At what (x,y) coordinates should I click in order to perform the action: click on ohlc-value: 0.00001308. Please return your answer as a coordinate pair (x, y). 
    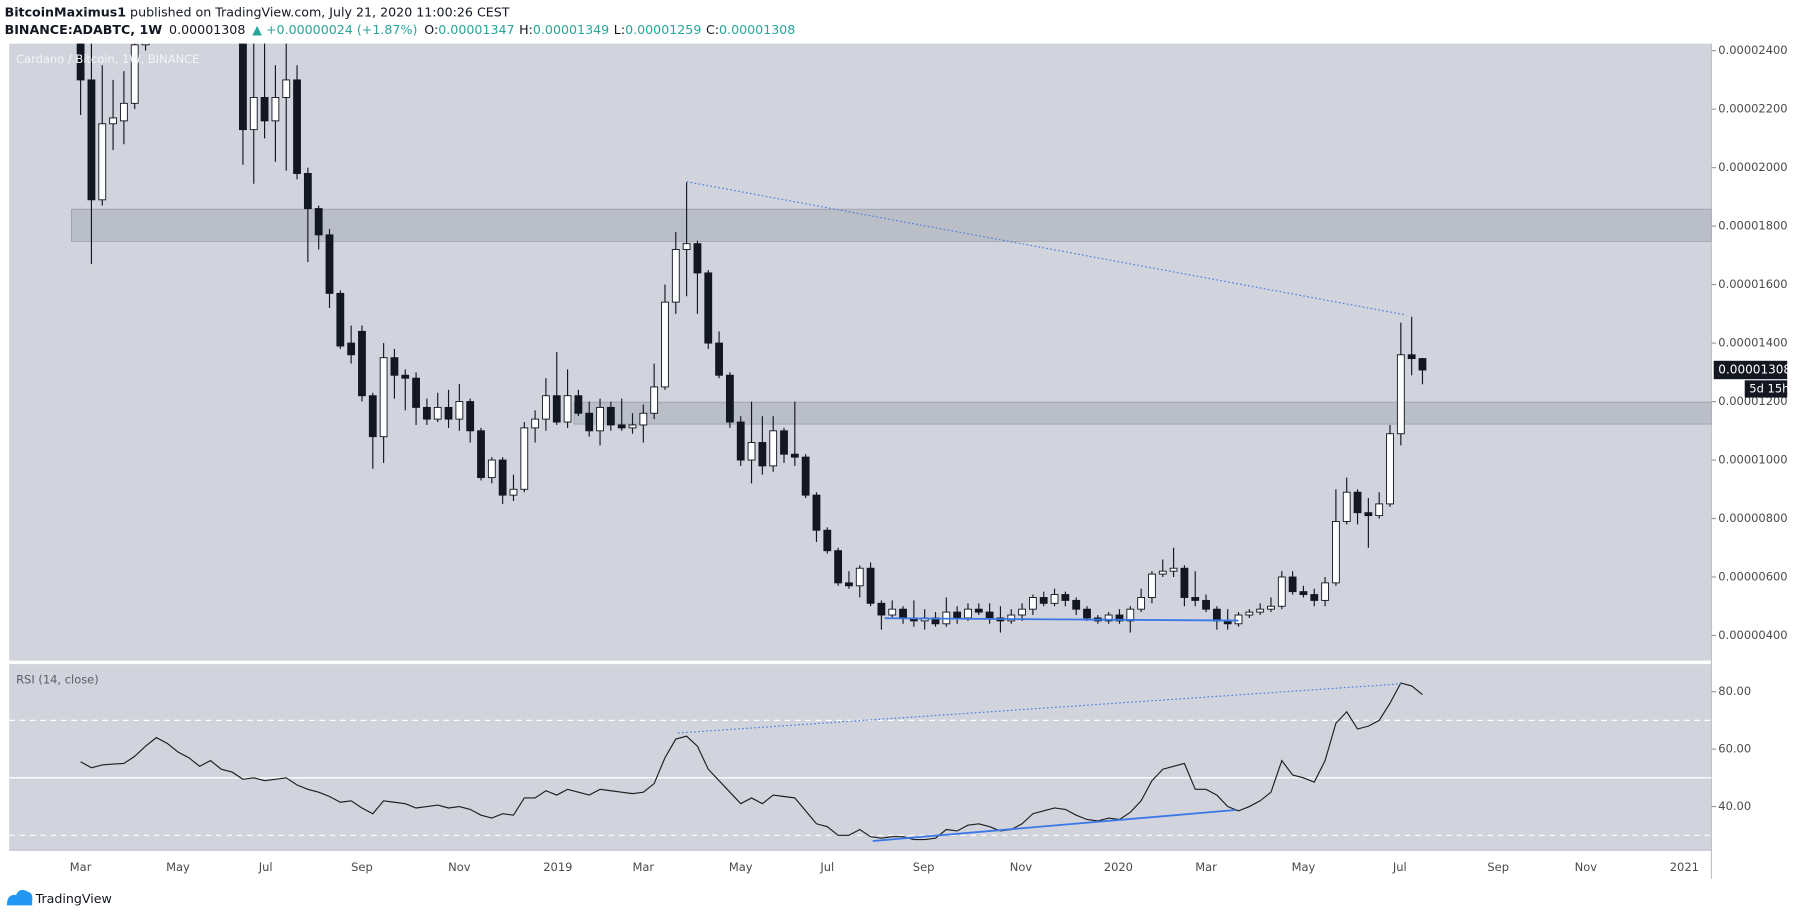
    Looking at the image, I should click on (757, 28).